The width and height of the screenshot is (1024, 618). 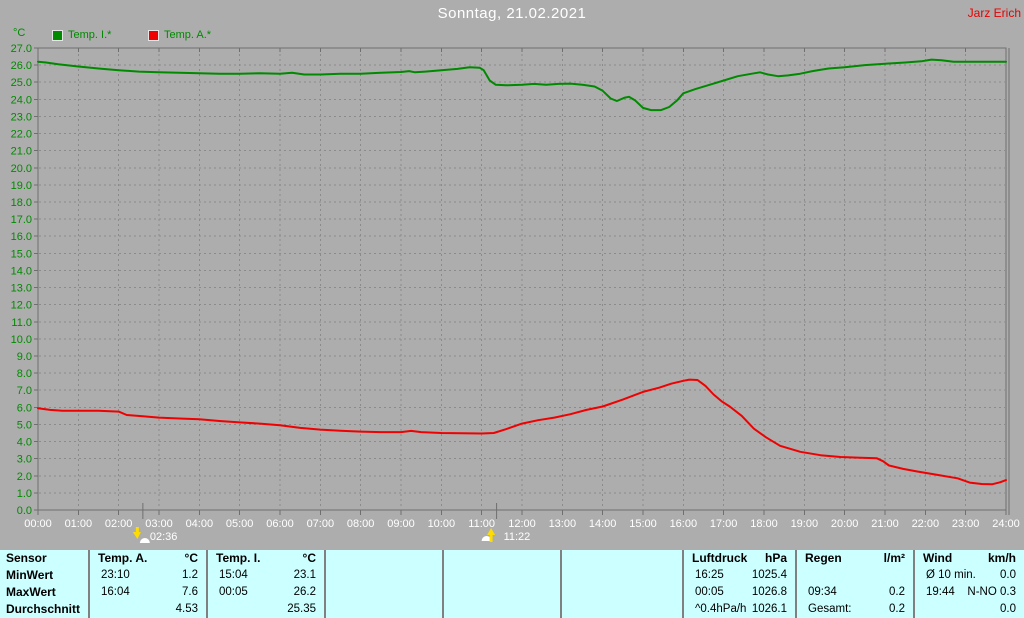 I want to click on cell-time: Gesamt:, so click(x=830, y=609).